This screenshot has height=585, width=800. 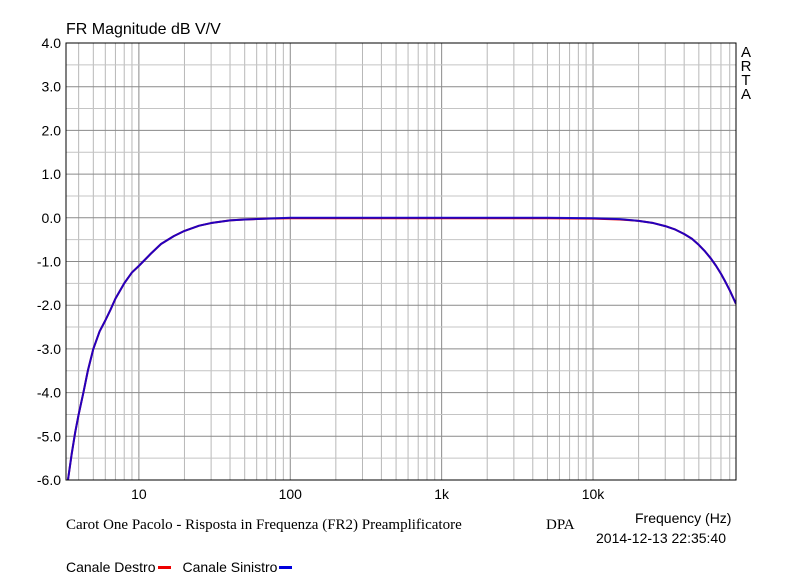 I want to click on y-tick-label: -6.0, so click(x=49, y=480).